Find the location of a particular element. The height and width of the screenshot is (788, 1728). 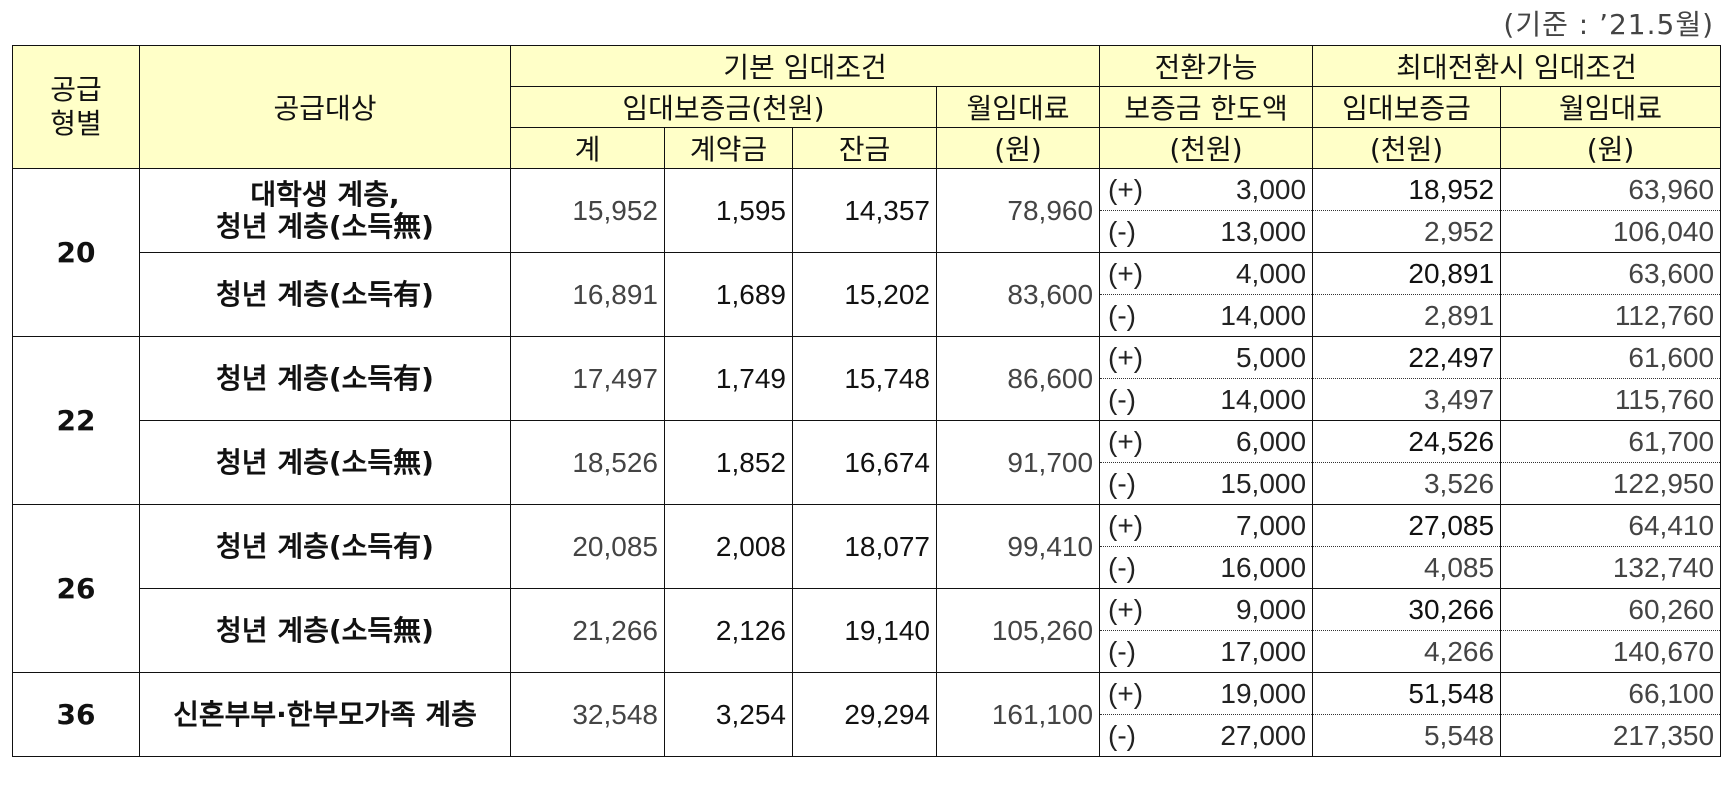

header-supply-type: 공급 형별 is located at coordinates (76, 107).